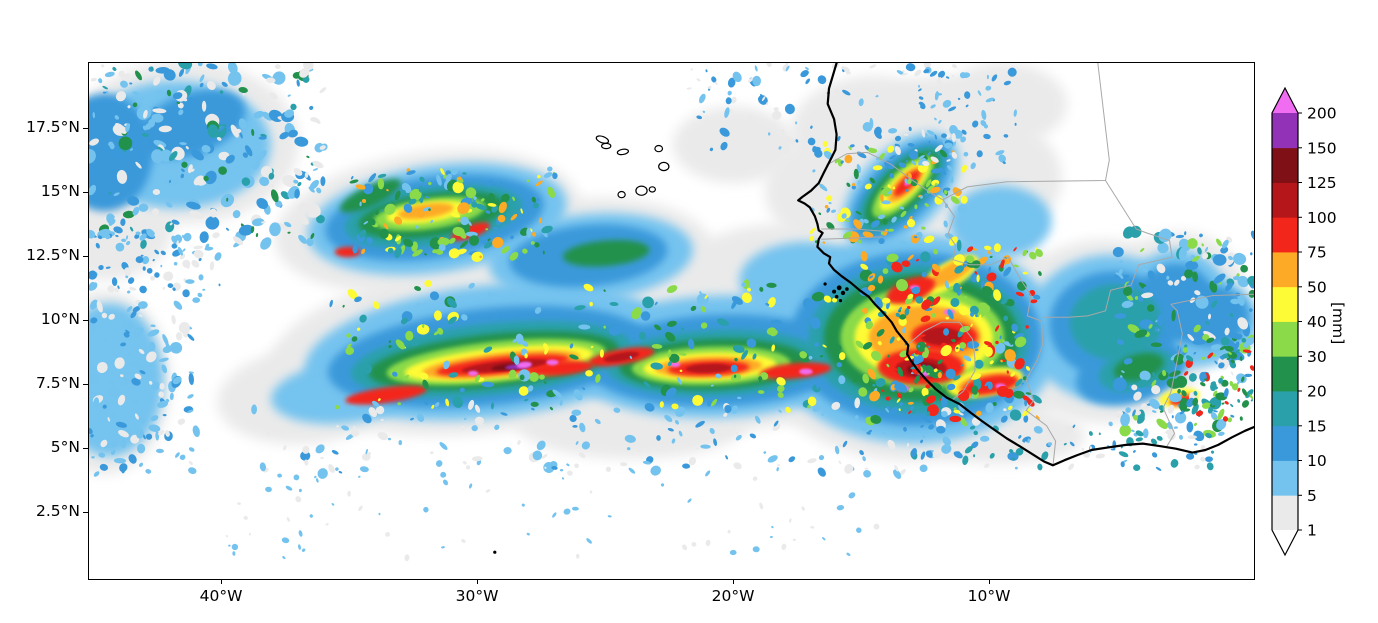  I want to click on colorbar-under-arrow, so click(1285, 542).